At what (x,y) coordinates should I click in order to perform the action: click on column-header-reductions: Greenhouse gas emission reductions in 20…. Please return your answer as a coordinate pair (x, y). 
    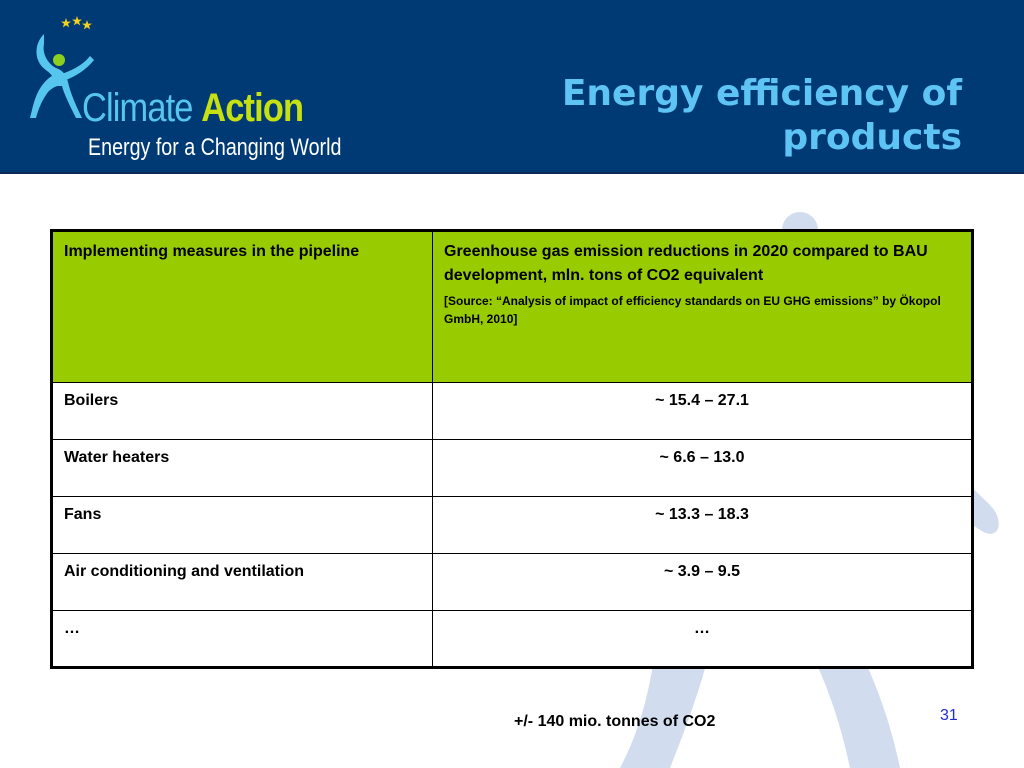
    Looking at the image, I should click on (702, 306).